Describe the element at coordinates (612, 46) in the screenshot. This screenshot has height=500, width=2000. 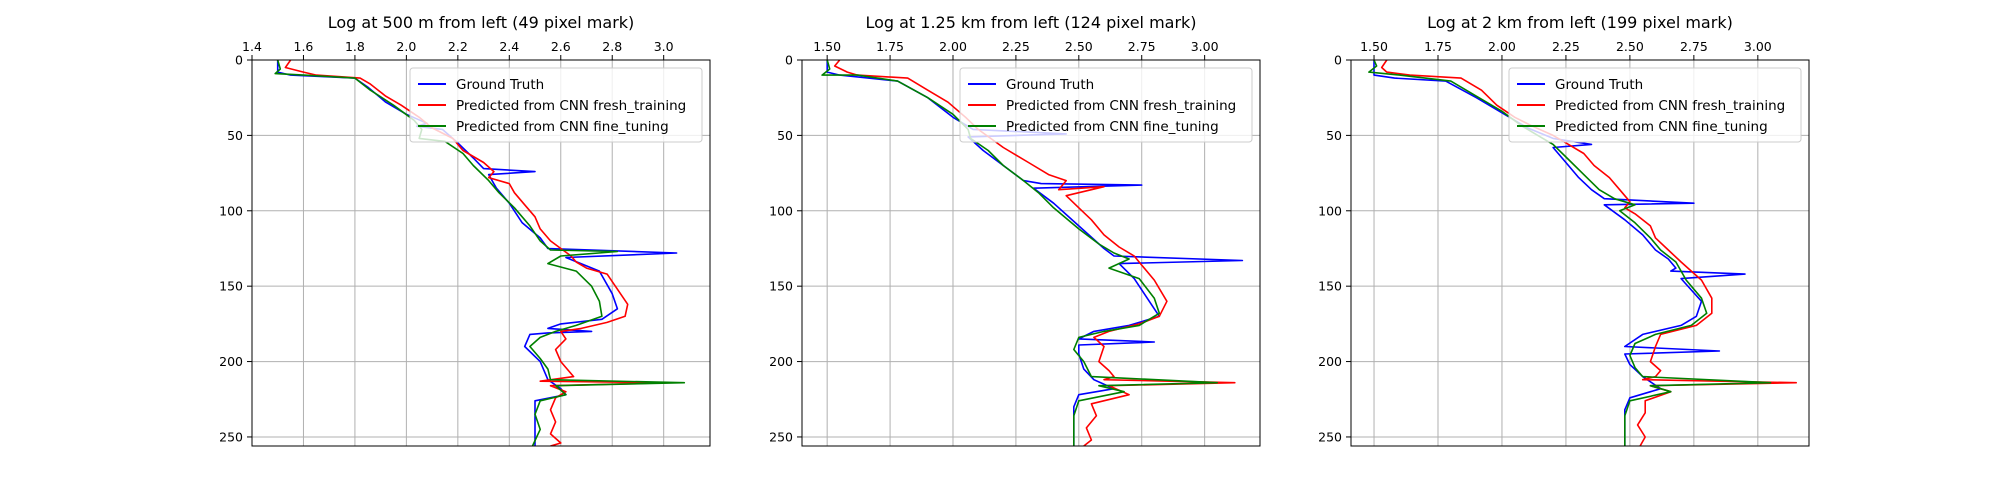
I see `x-tick-label: 2.8` at that location.